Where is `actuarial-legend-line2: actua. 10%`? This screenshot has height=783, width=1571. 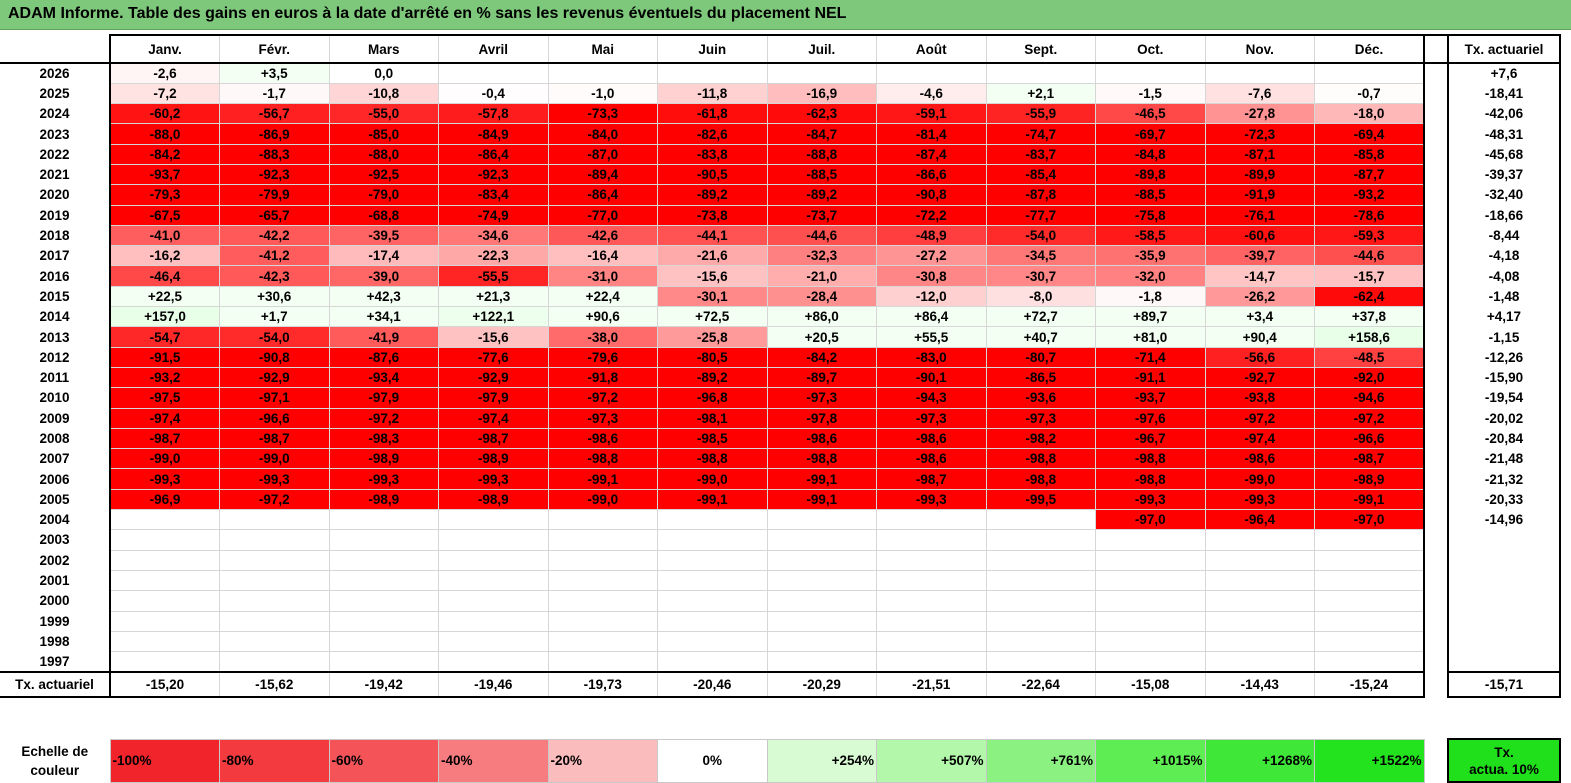
actuarial-legend-line2: actua. 10% is located at coordinates (1504, 769).